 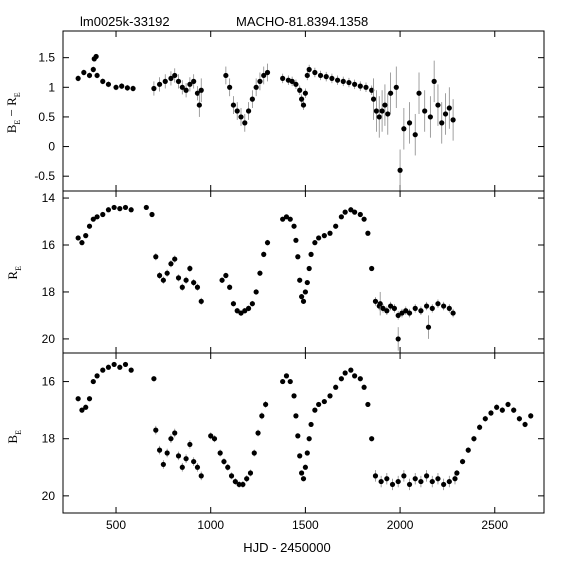 What do you see at coordinates (116, 525) in the screenshot?
I see `x-tick-label: 500` at bounding box center [116, 525].